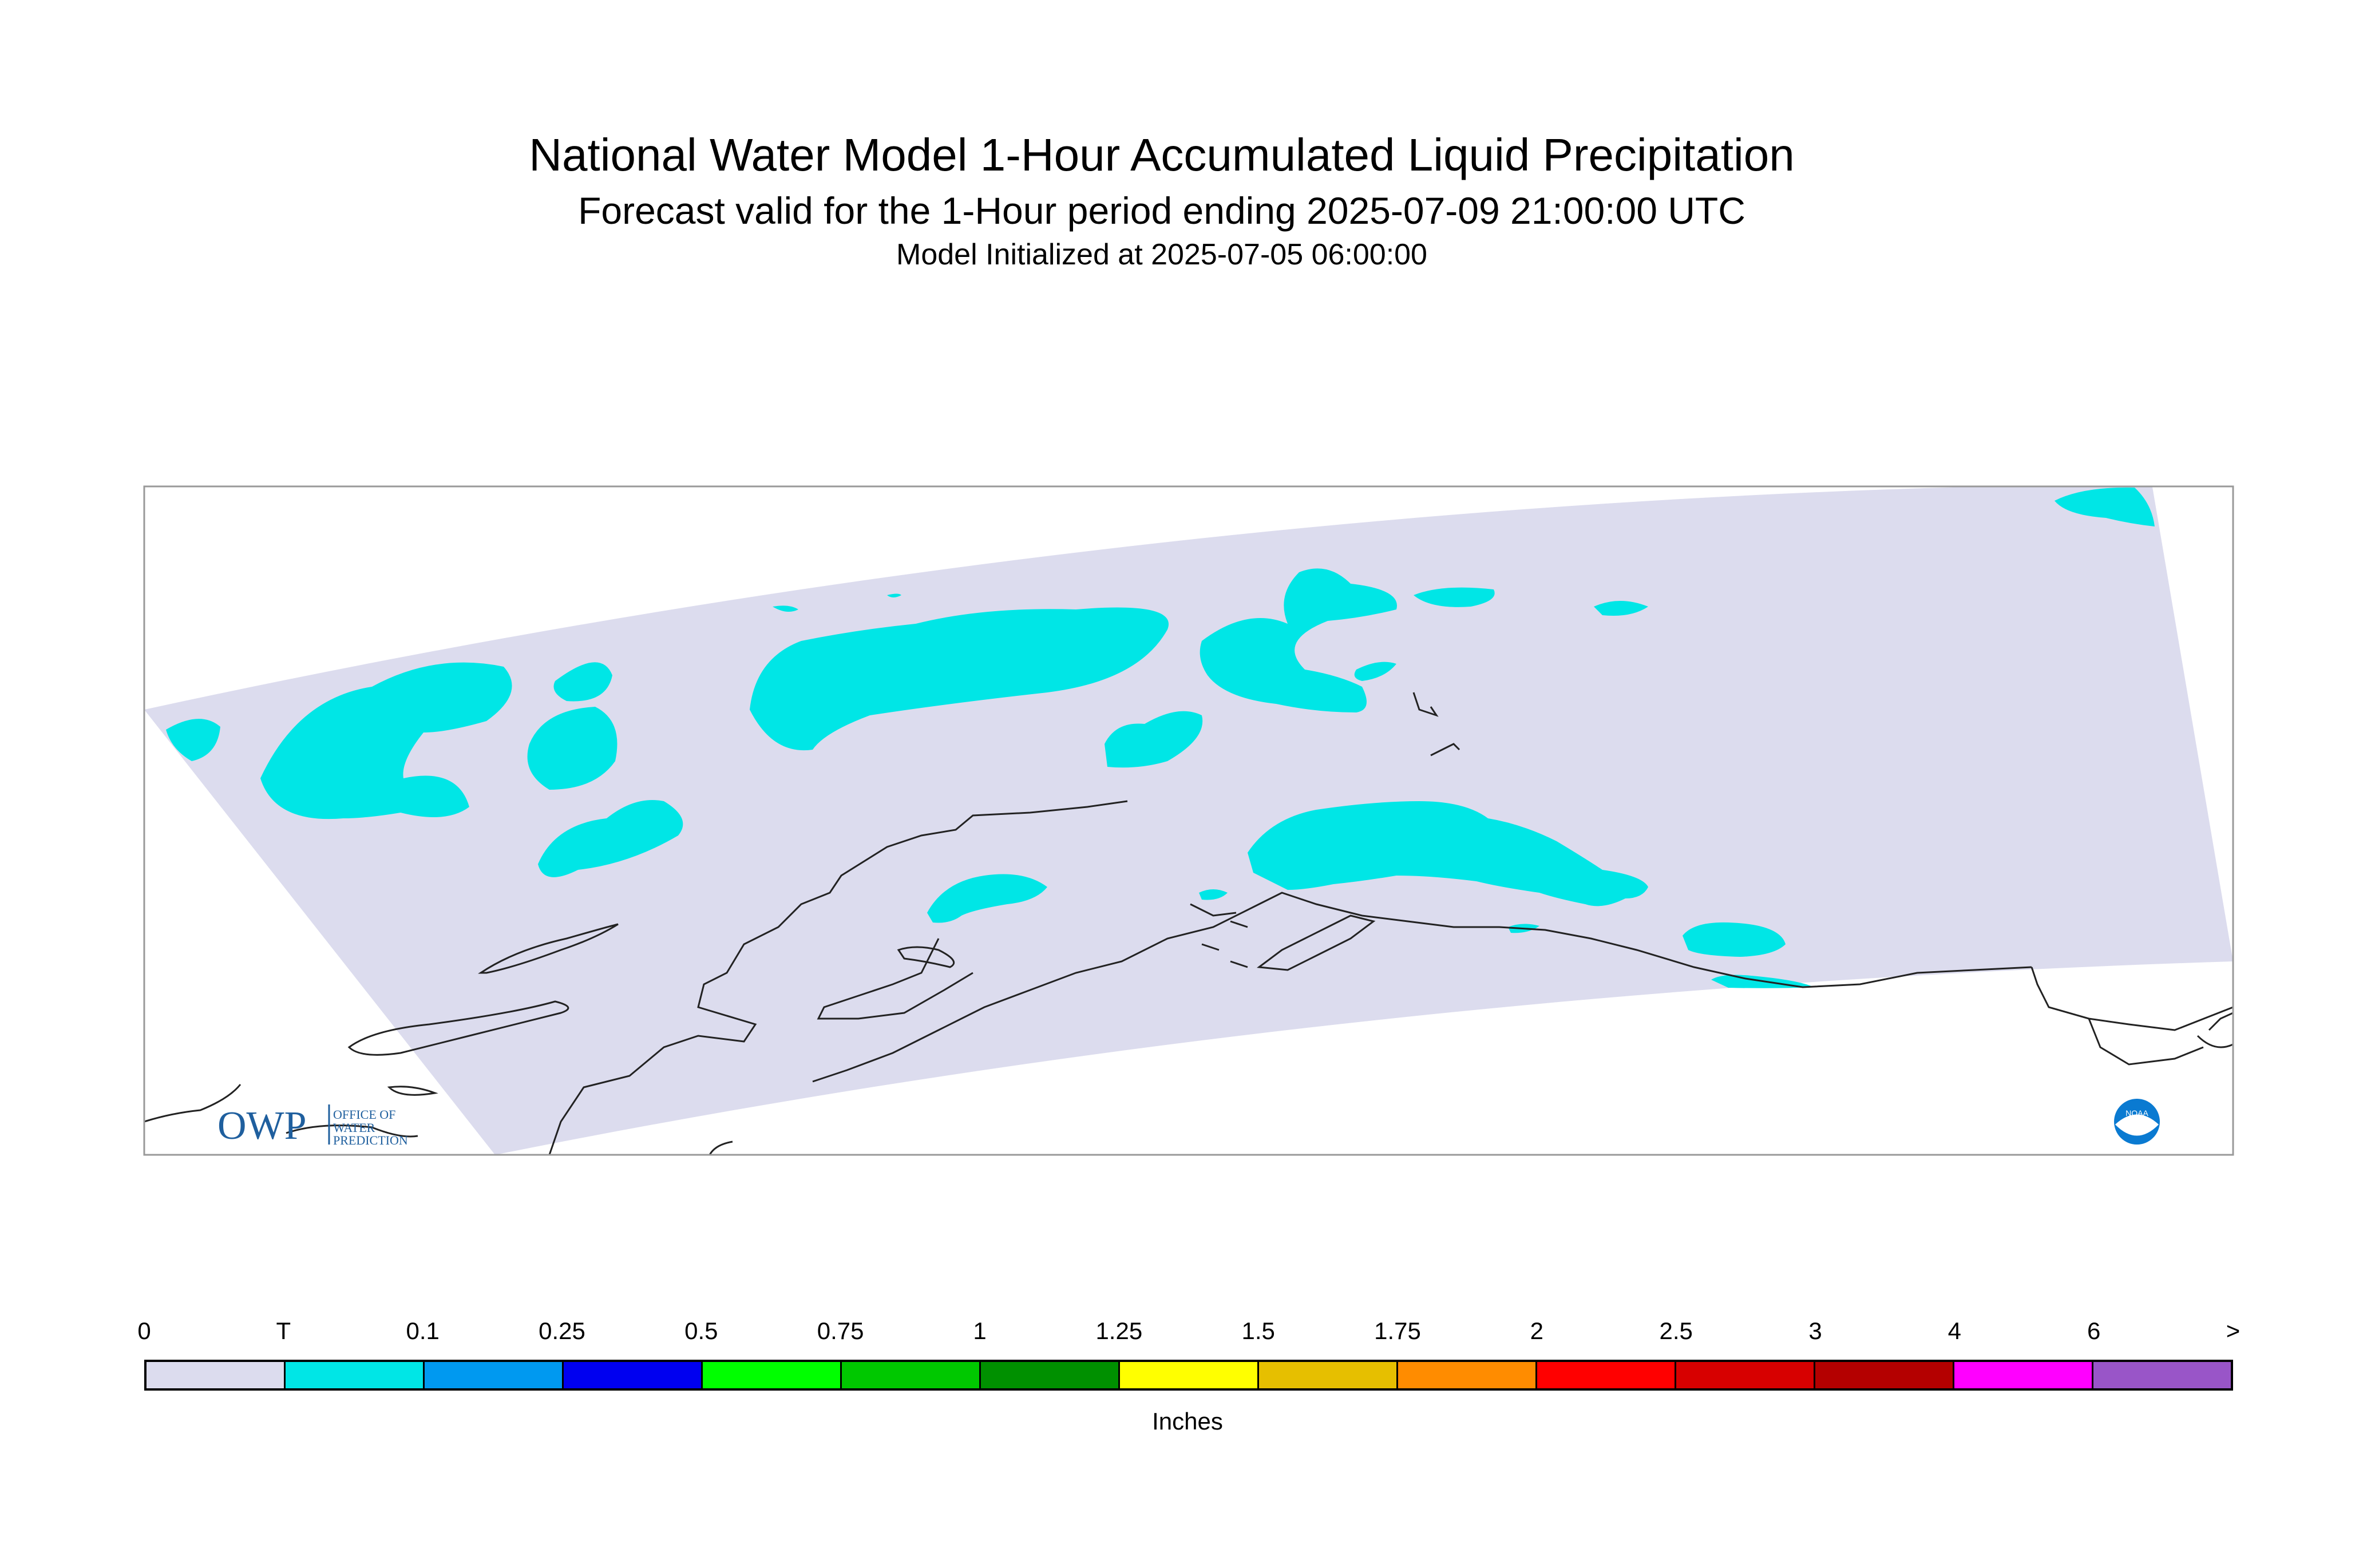  Describe the element at coordinates (364, 1114) in the screenshot. I see `svg-text: OFFICE OF` at that location.